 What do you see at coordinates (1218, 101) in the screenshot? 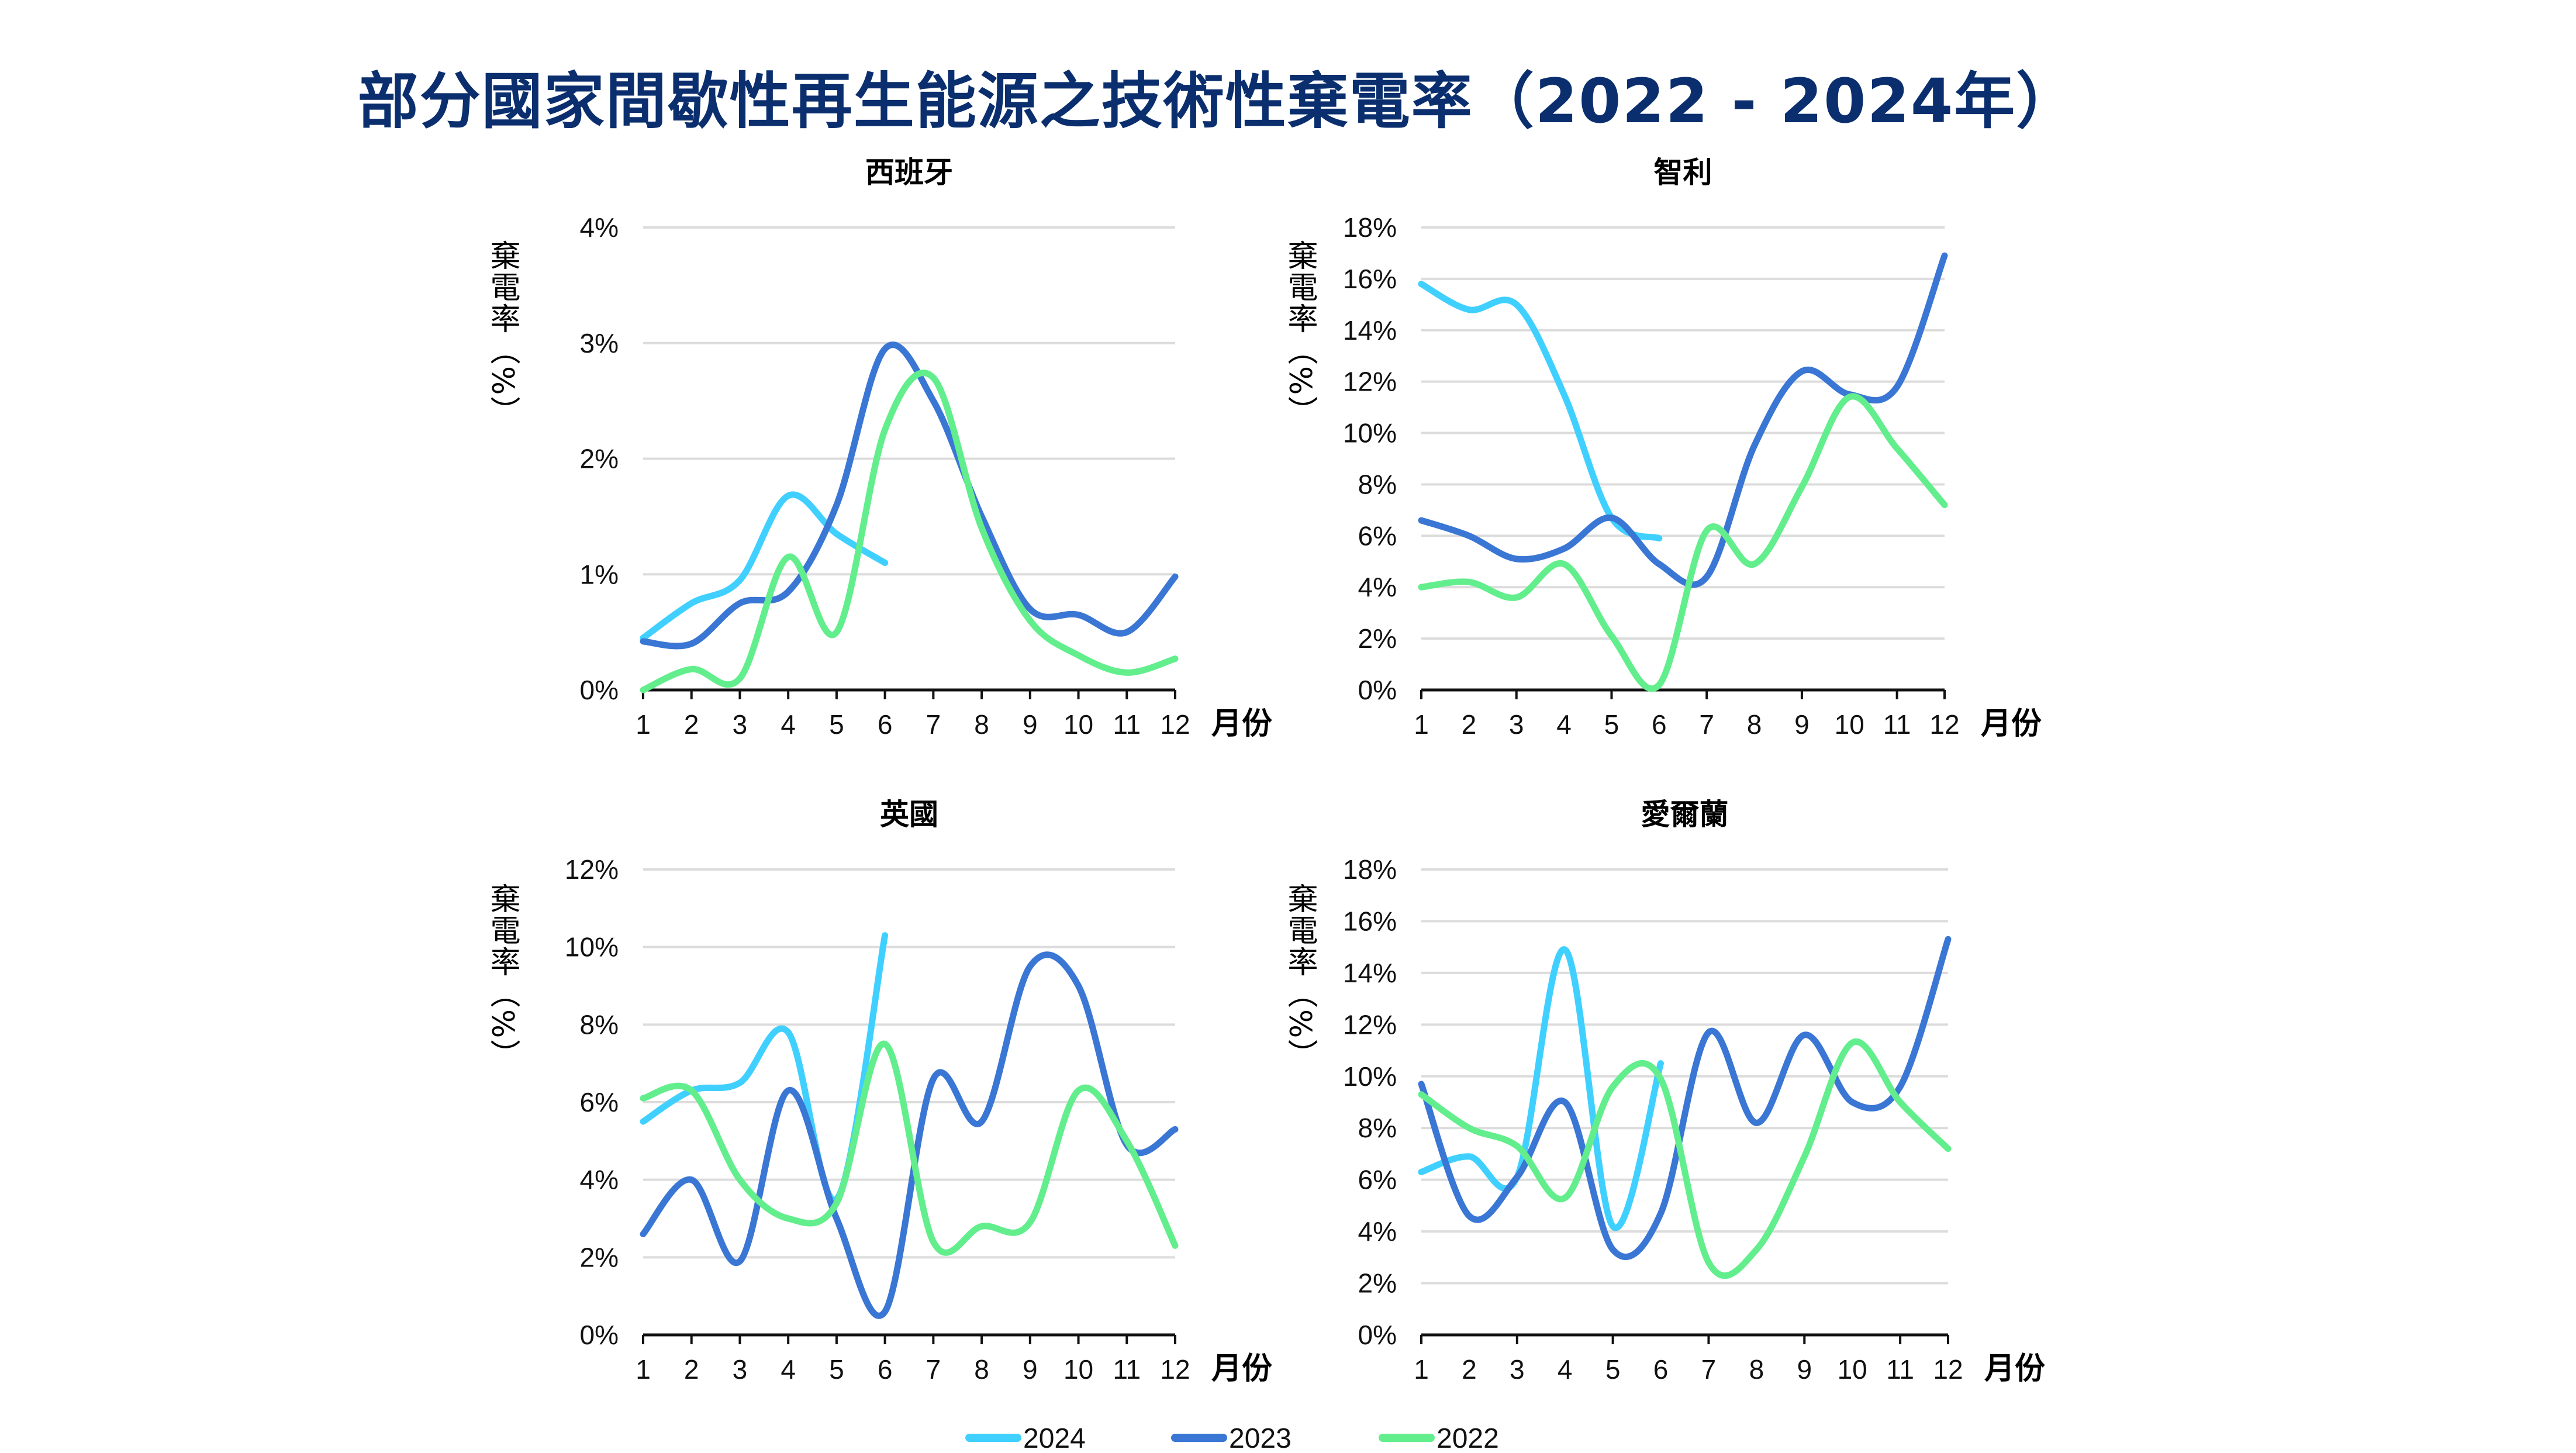
I see `main-title-text: 部分國家間歇性再生能源之技術性棄電率（2022 - 2024年）` at bounding box center [1218, 101].